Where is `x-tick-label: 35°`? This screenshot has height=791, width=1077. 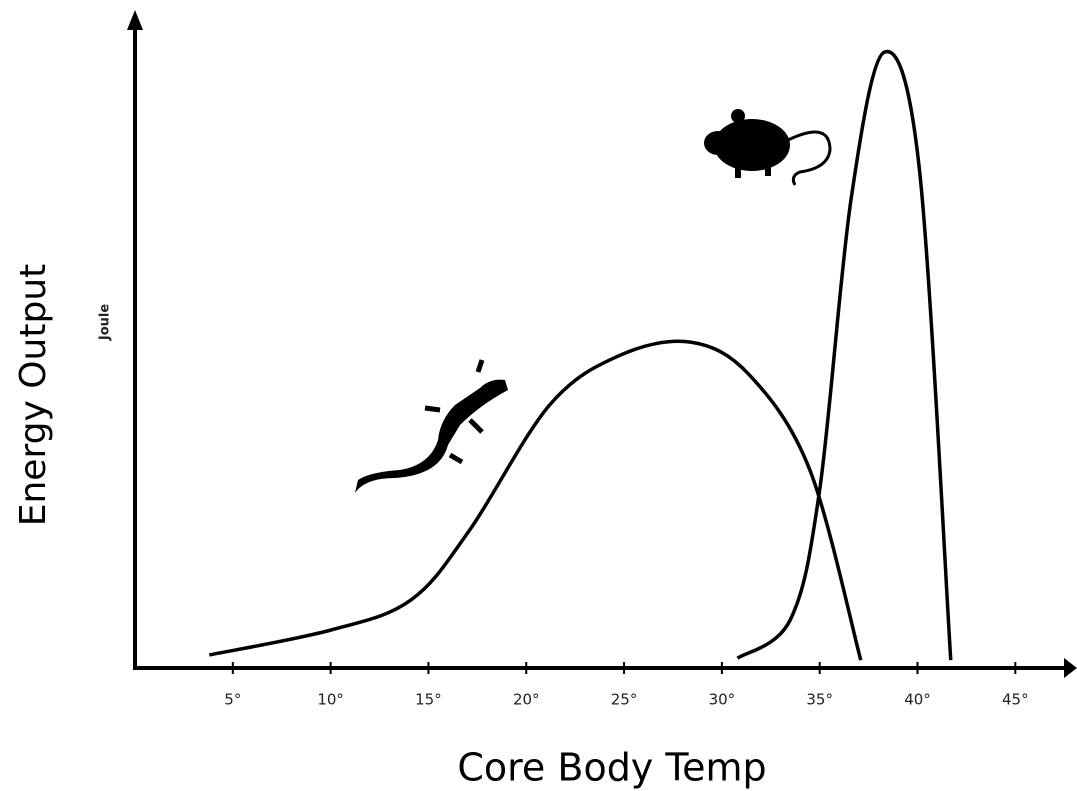 x-tick-label: 35° is located at coordinates (819, 700).